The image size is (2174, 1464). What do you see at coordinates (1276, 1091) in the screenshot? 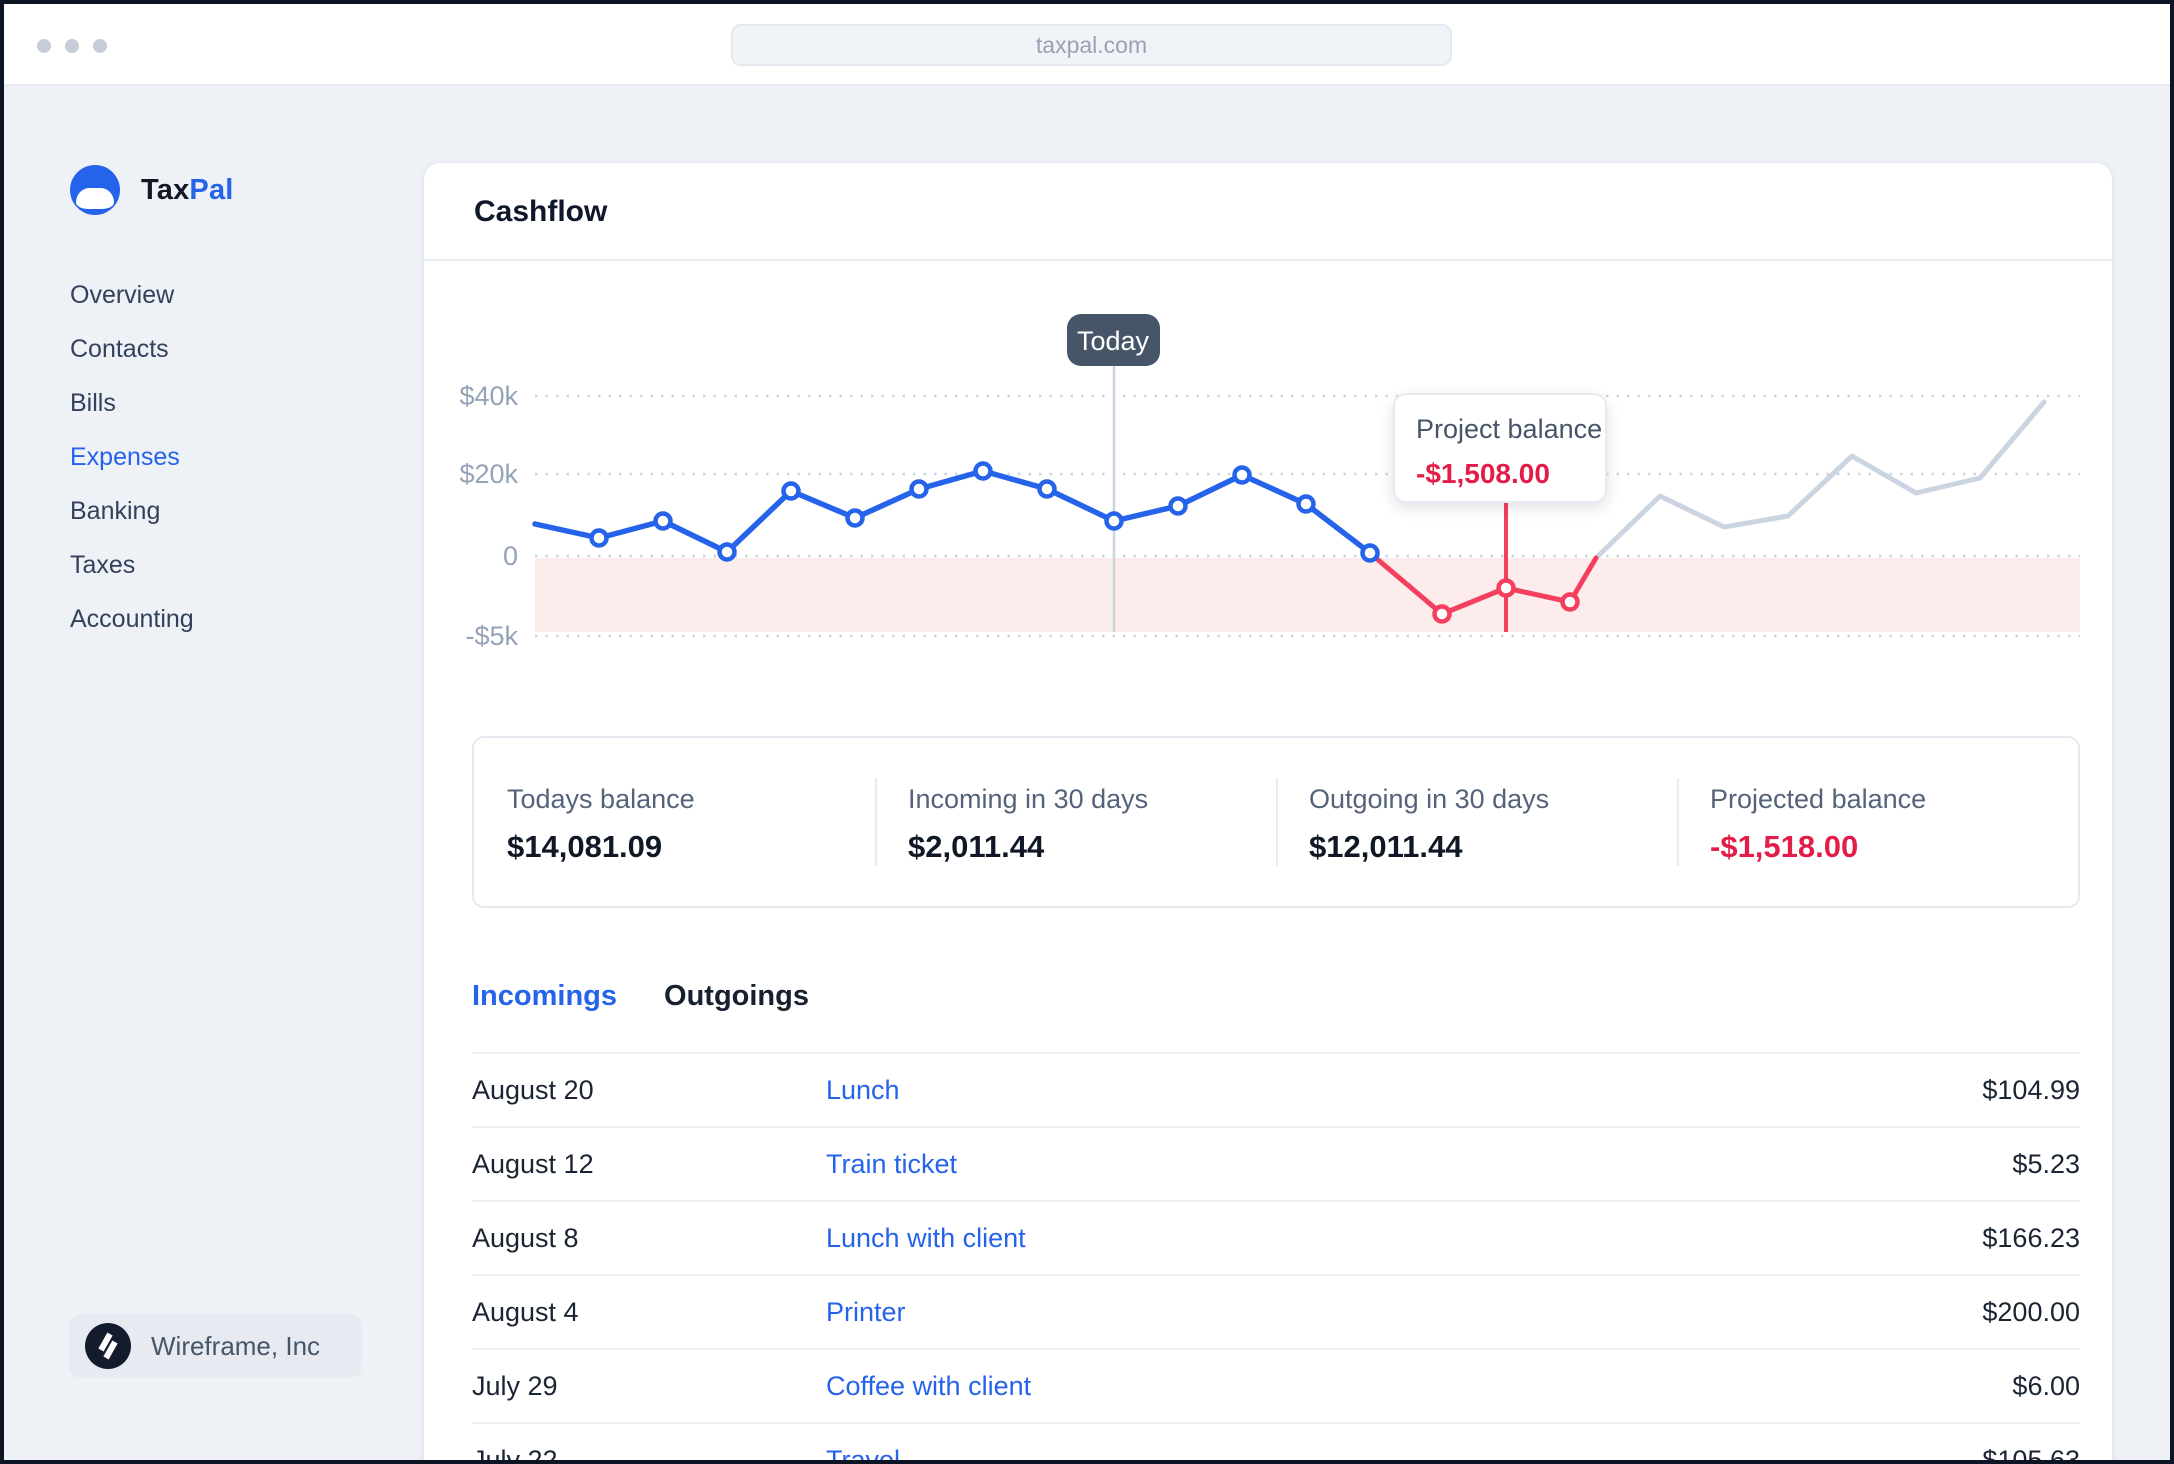
I see `transaction-row: August 20 Lunch $104.99` at bounding box center [1276, 1091].